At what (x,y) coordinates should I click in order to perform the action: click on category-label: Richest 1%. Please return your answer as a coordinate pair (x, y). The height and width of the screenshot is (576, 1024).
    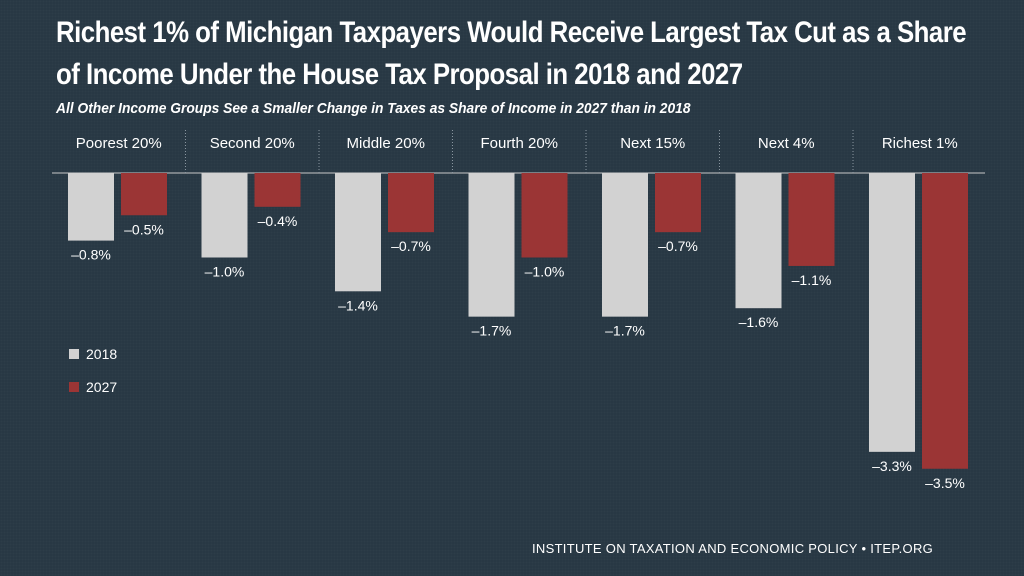
    Looking at the image, I should click on (920, 143).